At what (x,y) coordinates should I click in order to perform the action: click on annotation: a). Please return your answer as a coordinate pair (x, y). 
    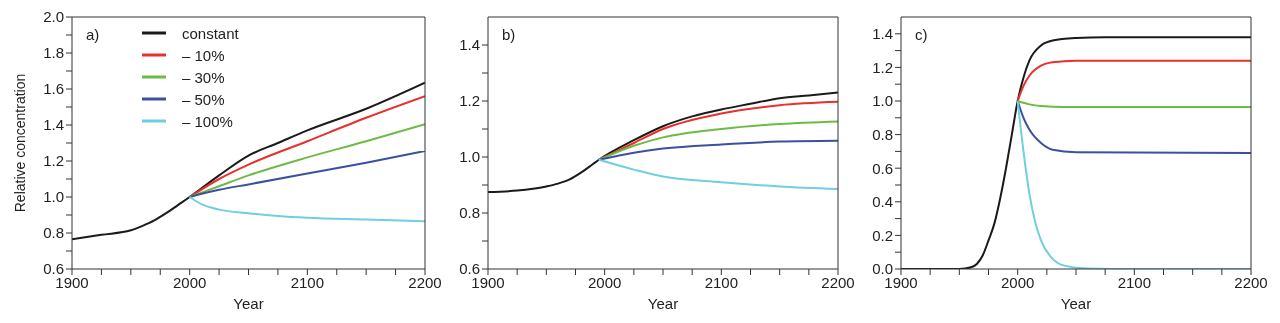
    Looking at the image, I should click on (93, 34).